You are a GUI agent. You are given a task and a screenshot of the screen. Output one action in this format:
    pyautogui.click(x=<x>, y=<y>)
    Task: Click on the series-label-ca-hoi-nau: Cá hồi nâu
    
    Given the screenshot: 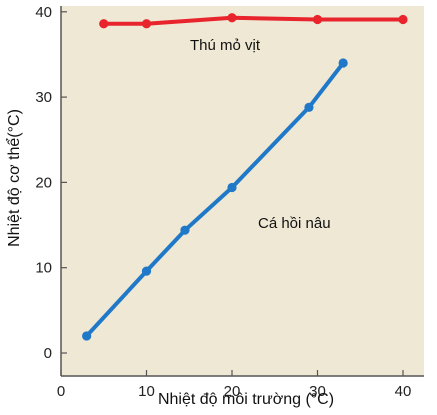 What is the action you would take?
    pyautogui.click(x=294, y=223)
    